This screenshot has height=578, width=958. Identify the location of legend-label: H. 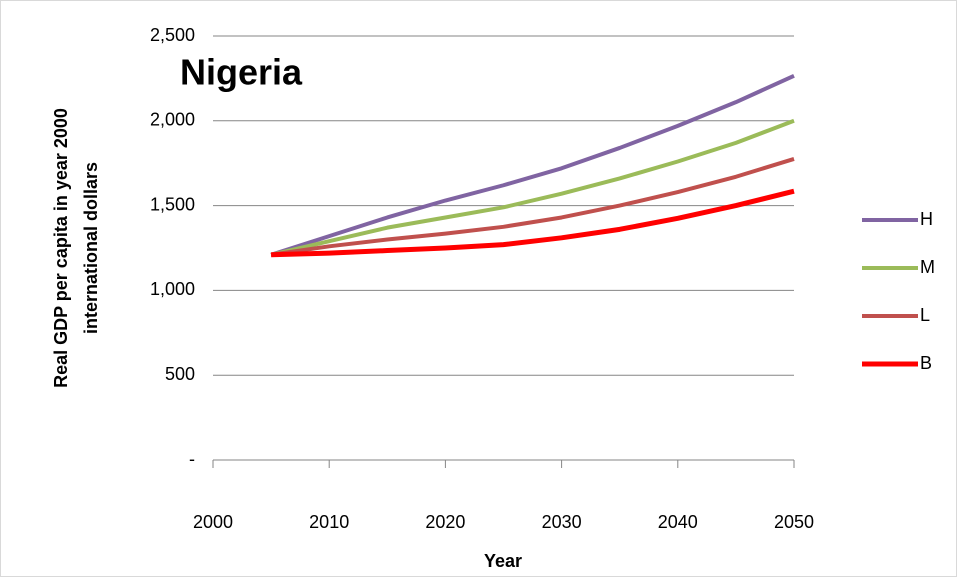
(926, 219).